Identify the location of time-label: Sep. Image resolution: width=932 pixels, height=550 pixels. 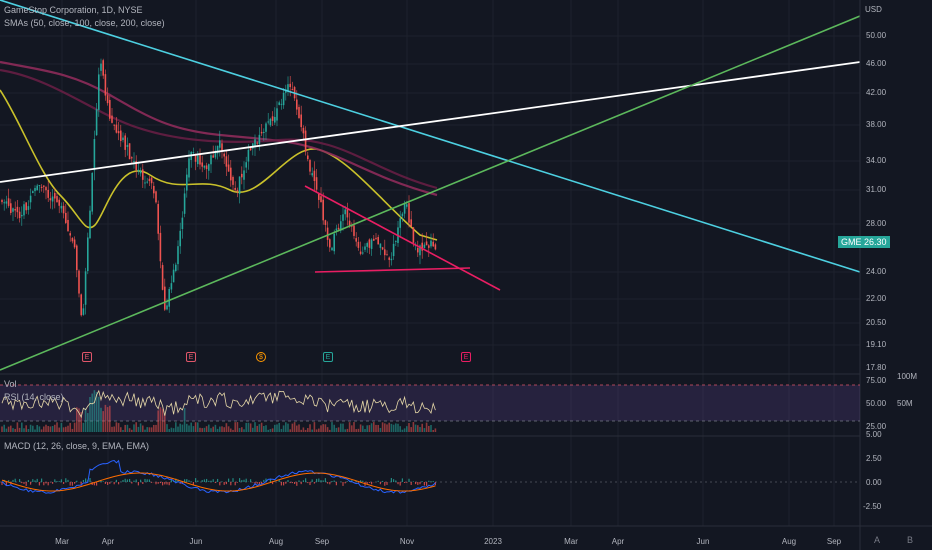
(834, 541).